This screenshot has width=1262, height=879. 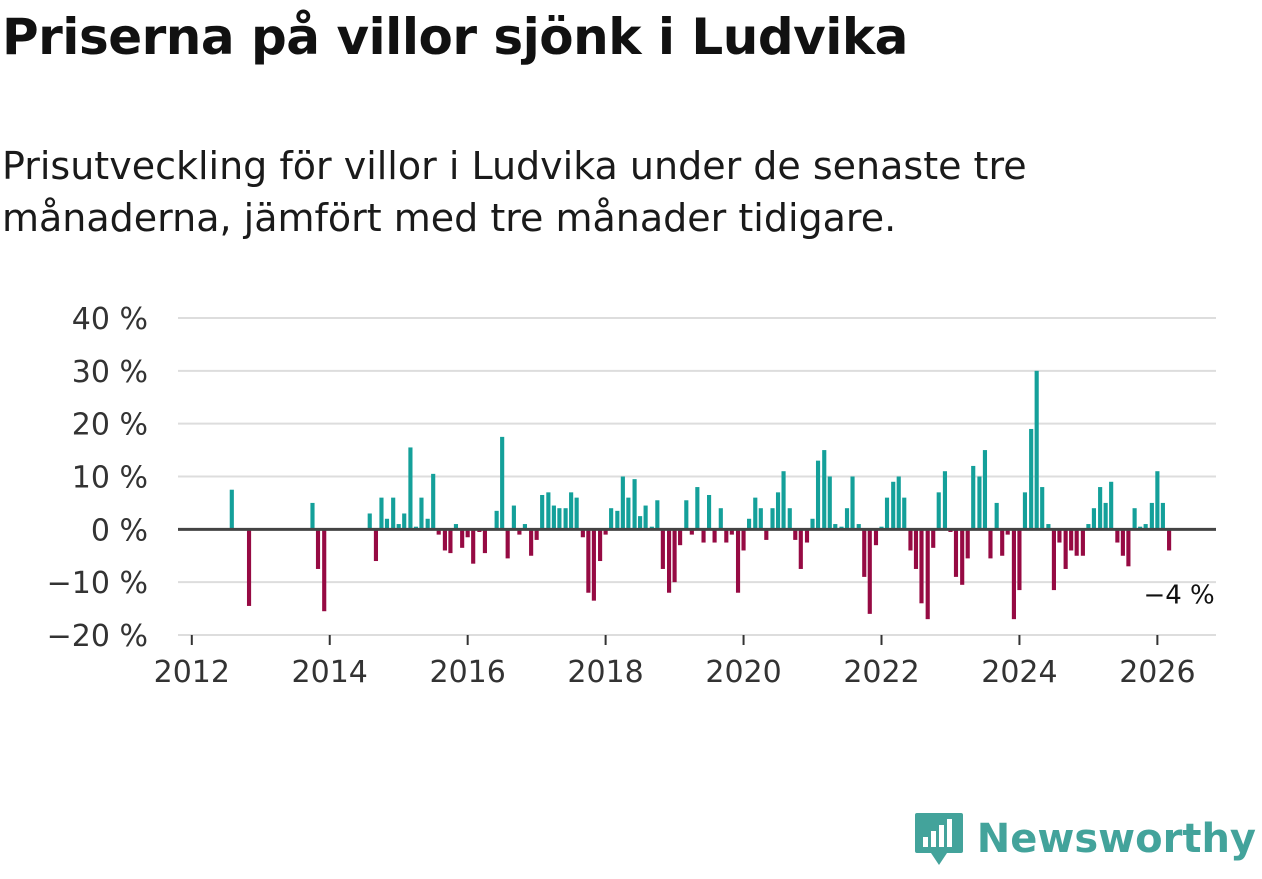 I want to click on y-tick-label: 0 %, so click(x=119, y=530).